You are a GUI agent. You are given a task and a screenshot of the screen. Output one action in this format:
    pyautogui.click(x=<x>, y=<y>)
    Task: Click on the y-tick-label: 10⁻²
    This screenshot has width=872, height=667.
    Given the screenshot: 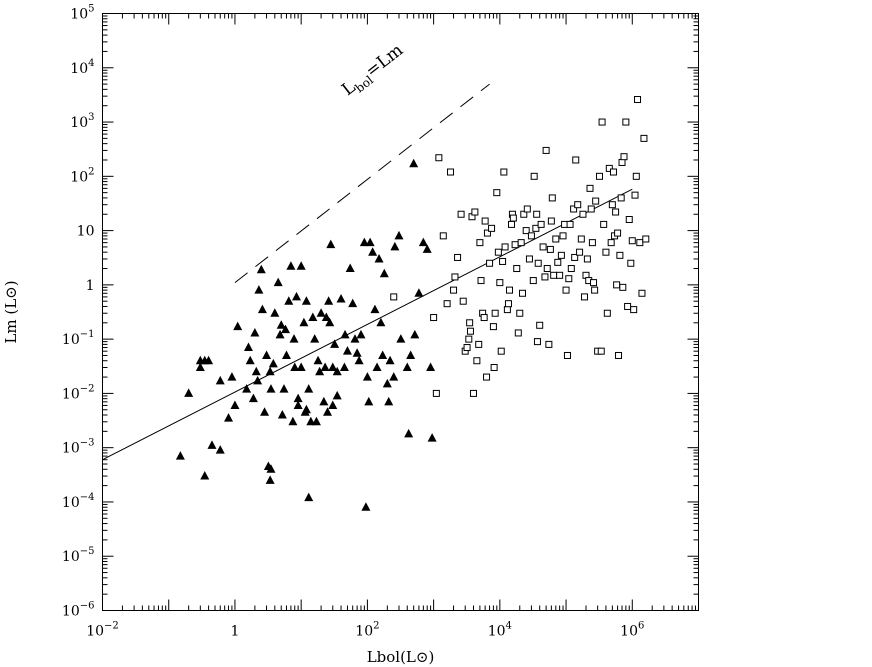 What is the action you would take?
    pyautogui.click(x=78, y=392)
    